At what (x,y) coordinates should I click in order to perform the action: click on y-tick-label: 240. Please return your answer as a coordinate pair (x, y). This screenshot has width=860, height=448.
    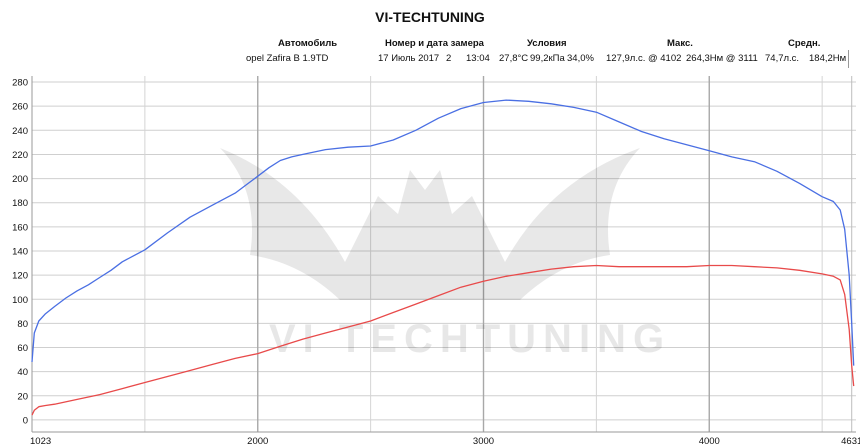
    Looking at the image, I should click on (20, 131).